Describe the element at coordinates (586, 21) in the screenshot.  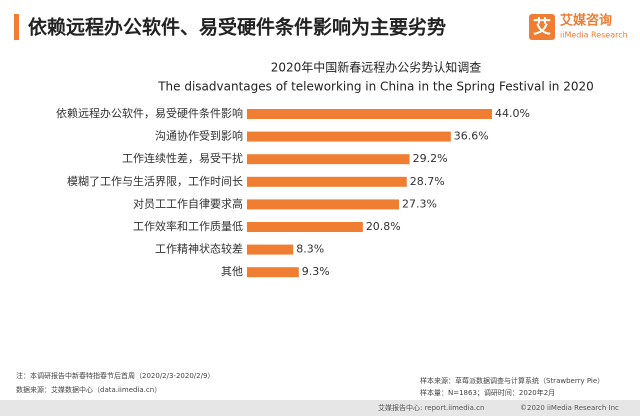
I see `logo-name: 艾媒咨询` at that location.